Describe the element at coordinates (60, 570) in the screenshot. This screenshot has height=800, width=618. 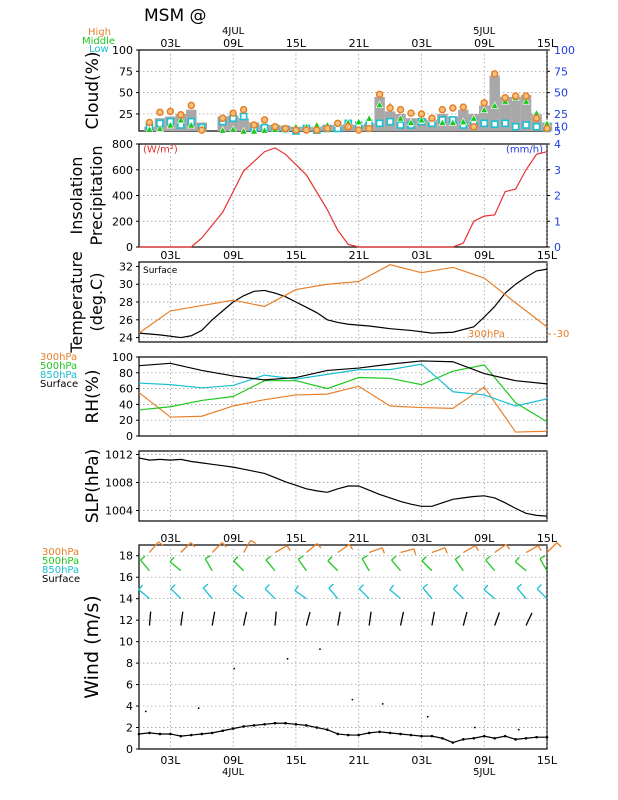
I see `wind-legend-850hpa: 850hPa` at that location.